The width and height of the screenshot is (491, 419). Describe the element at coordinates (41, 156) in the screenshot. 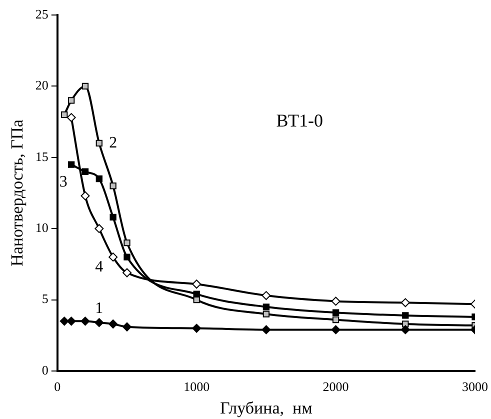

I see `y-tick-label: 15` at that location.